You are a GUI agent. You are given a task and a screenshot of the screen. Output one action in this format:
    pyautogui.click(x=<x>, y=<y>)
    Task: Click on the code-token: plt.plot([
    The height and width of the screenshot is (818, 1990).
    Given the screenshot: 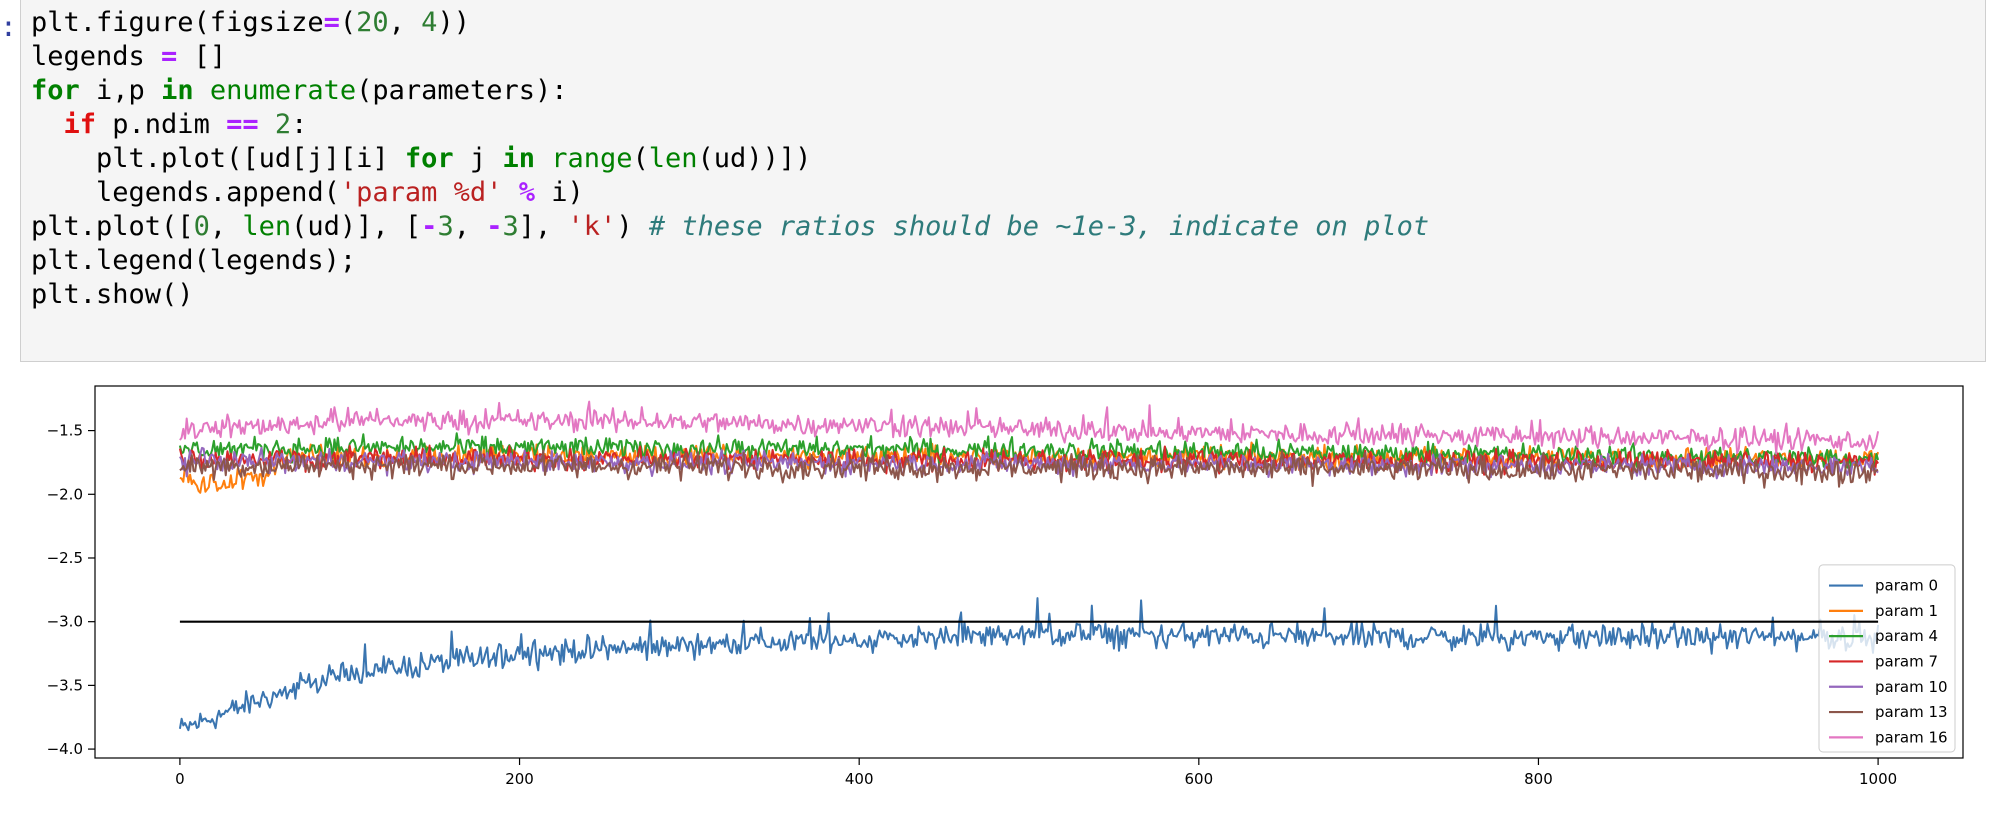 What is the action you would take?
    pyautogui.click(x=112, y=226)
    